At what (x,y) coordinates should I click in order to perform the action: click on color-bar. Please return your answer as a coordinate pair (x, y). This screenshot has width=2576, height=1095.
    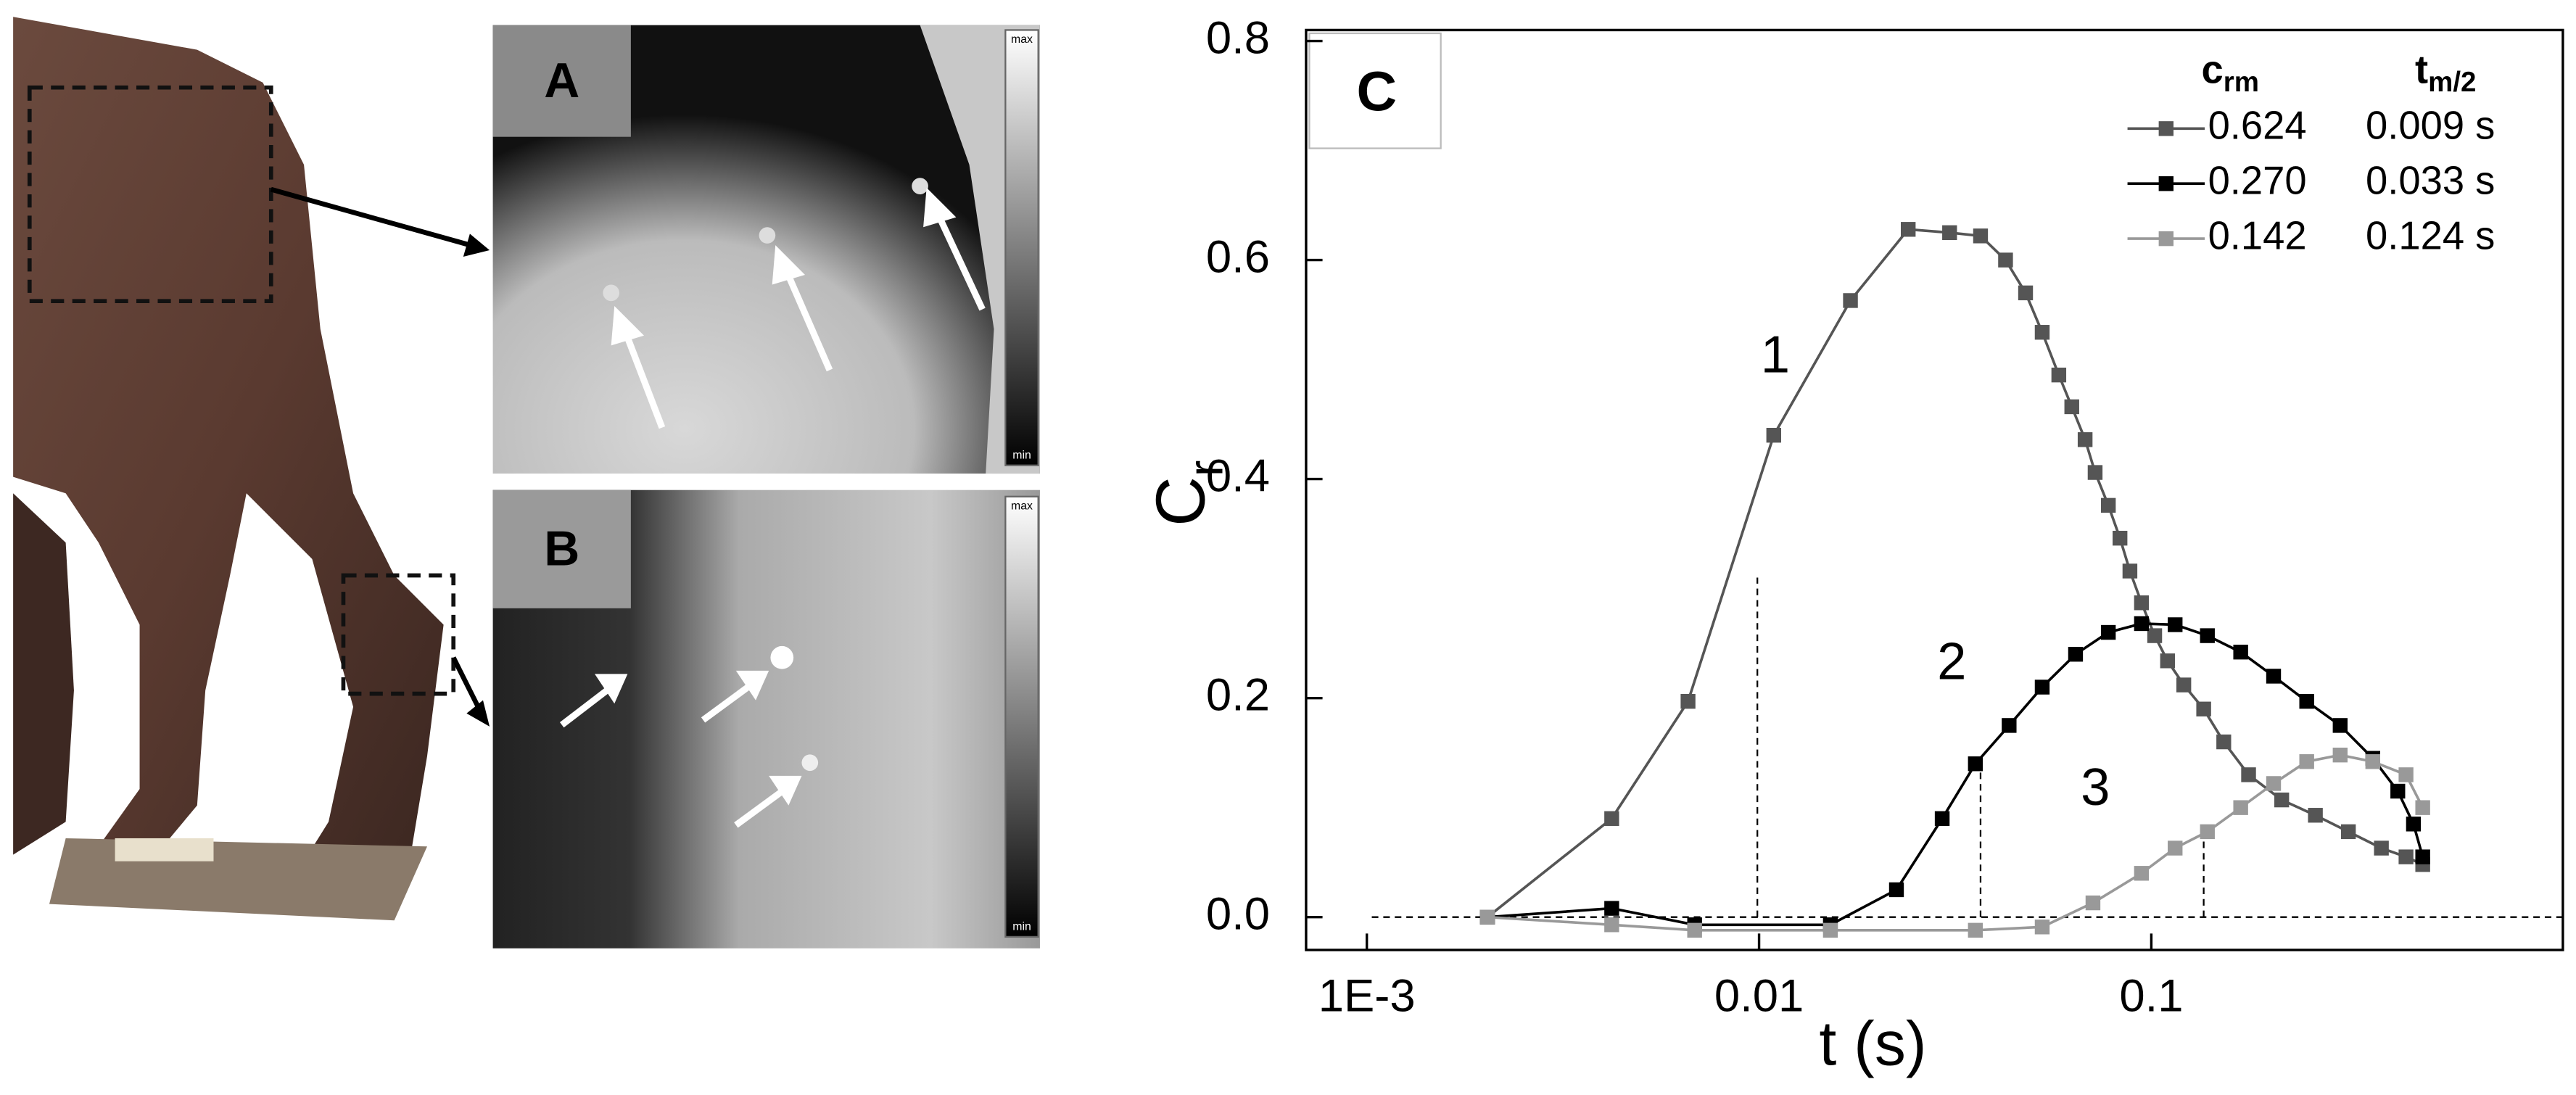
    Looking at the image, I should click on (1021, 247).